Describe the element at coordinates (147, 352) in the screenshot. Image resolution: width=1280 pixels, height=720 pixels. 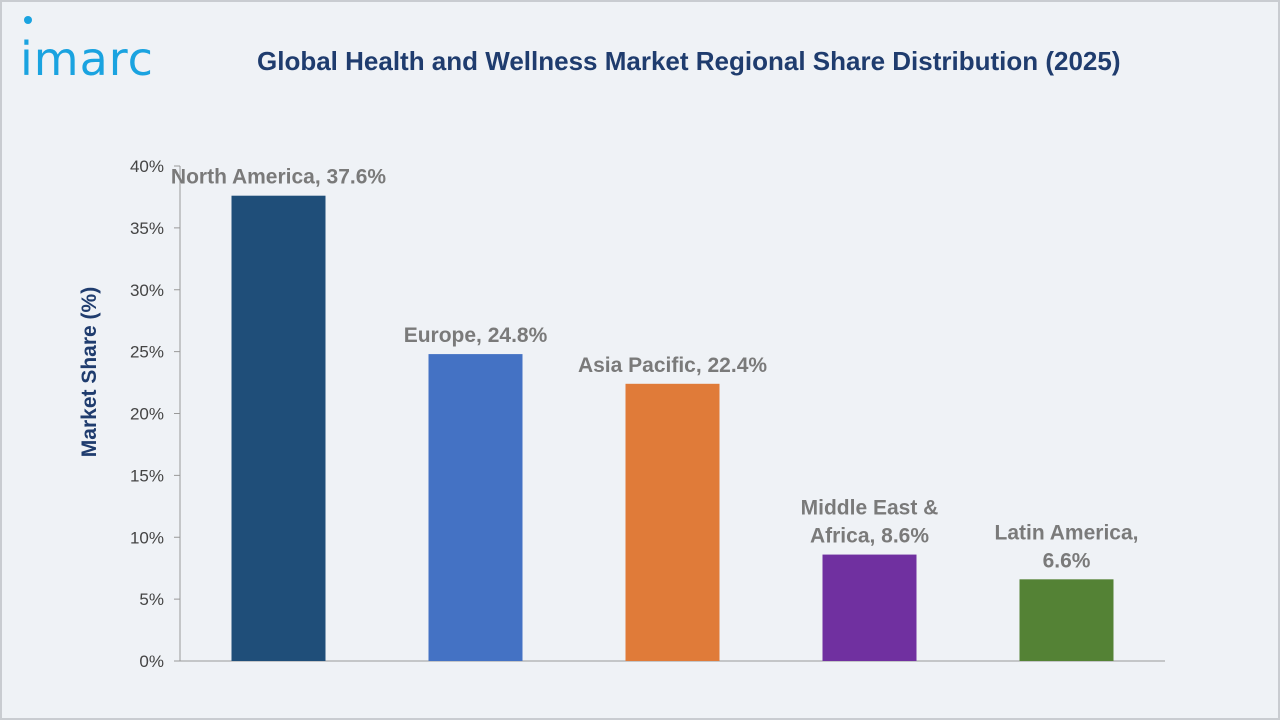
I see `y-tick-label: 25%` at that location.